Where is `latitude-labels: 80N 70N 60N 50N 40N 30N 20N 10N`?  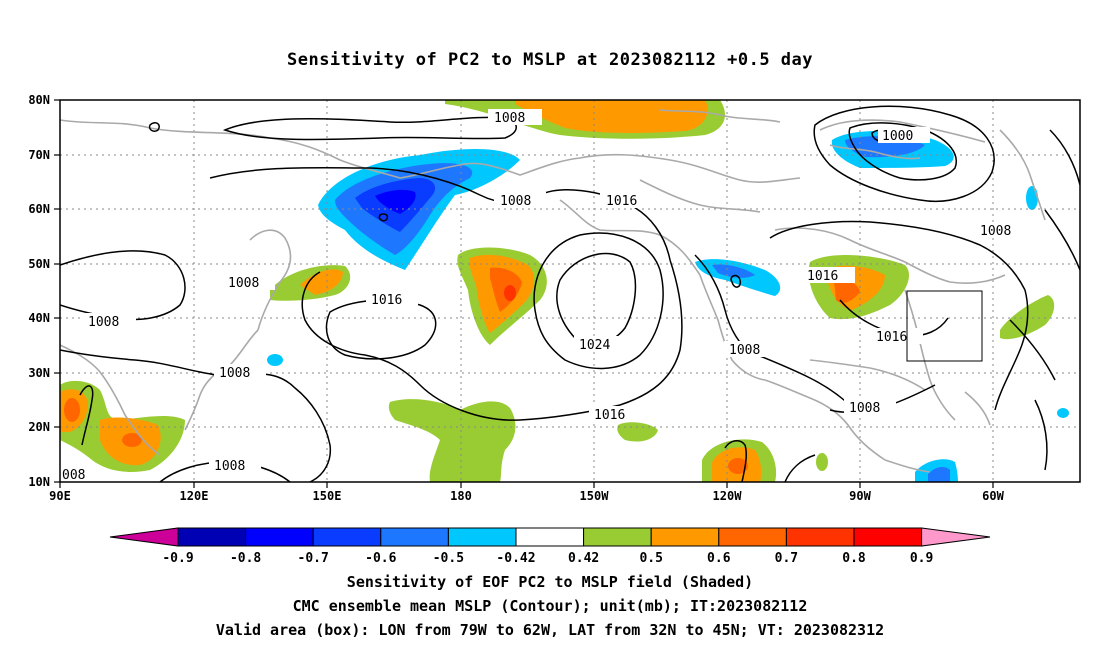
latitude-labels: 80N 70N 60N 50N 40N 30N 20N 10N is located at coordinates (39, 291).